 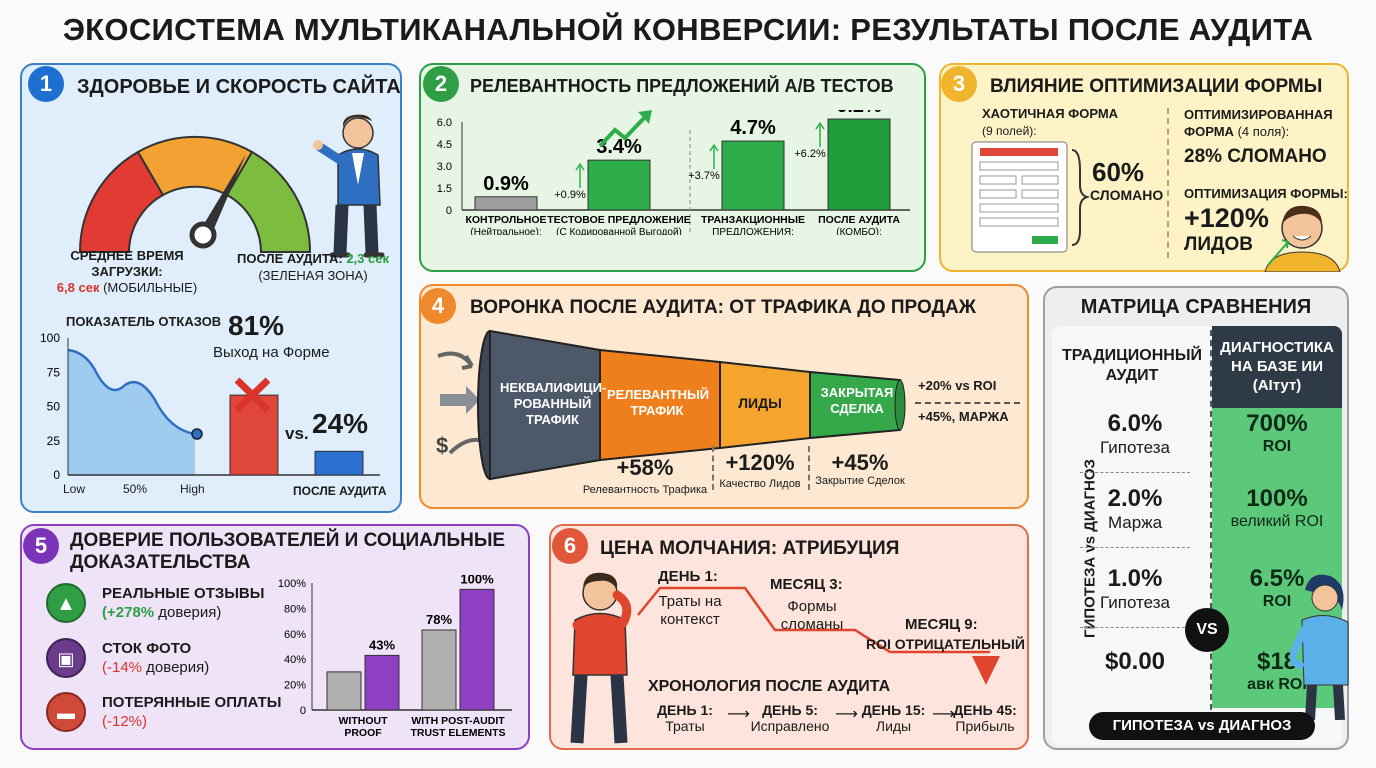 What do you see at coordinates (364, 721) in the screenshot?
I see `group-label: WITHOUT` at bounding box center [364, 721].